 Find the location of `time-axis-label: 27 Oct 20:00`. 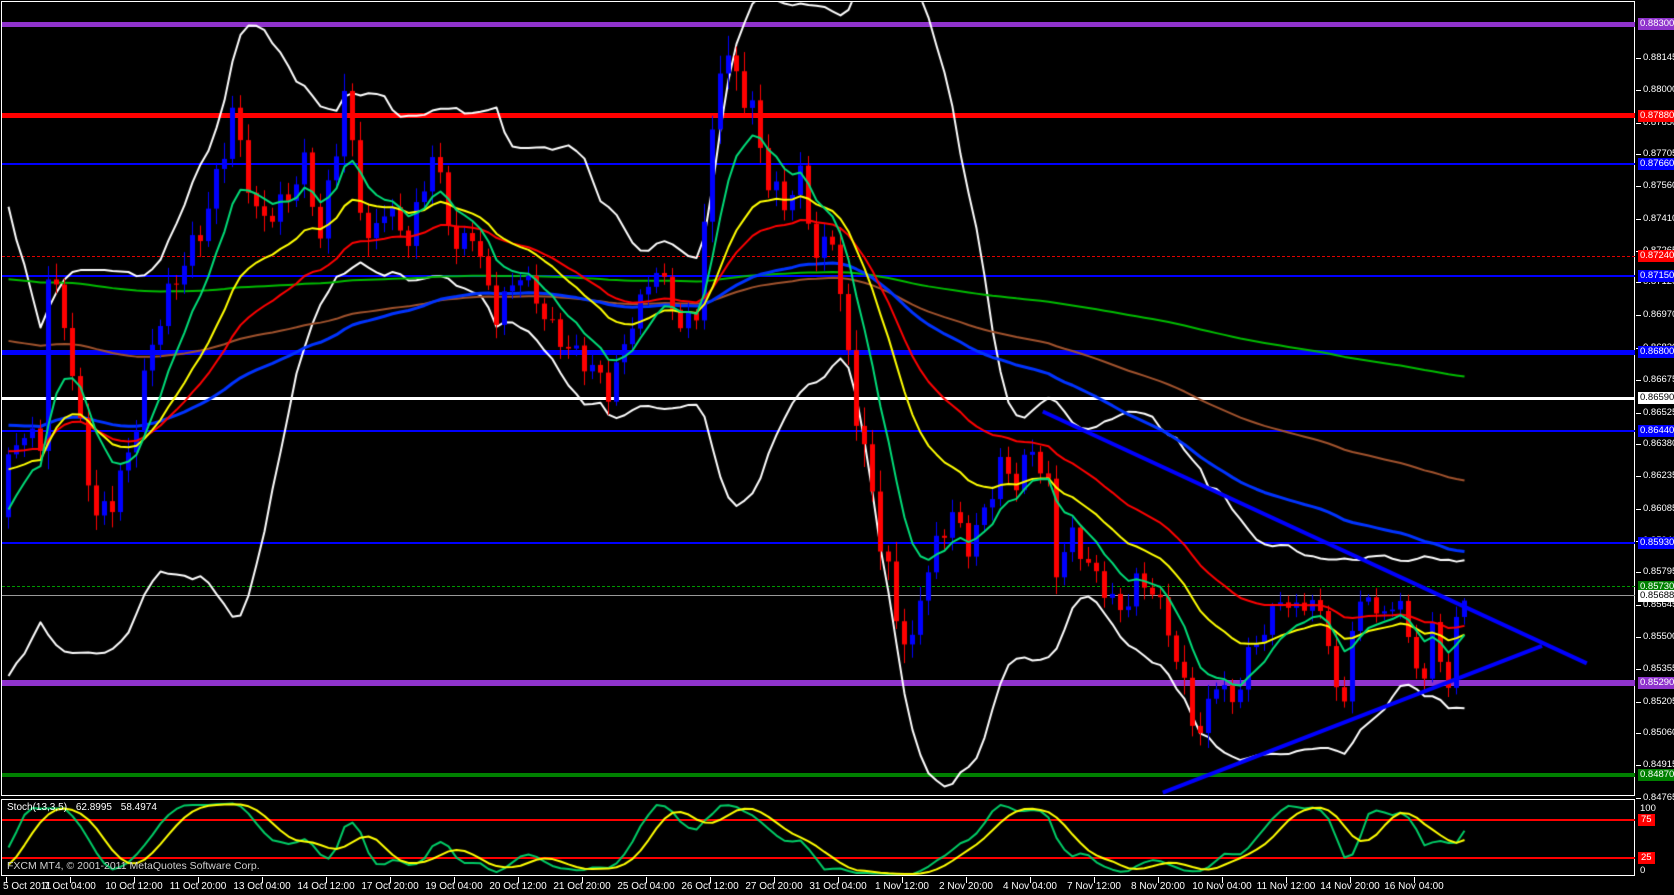

time-axis-label: 27 Oct 20:00 is located at coordinates (774, 886).